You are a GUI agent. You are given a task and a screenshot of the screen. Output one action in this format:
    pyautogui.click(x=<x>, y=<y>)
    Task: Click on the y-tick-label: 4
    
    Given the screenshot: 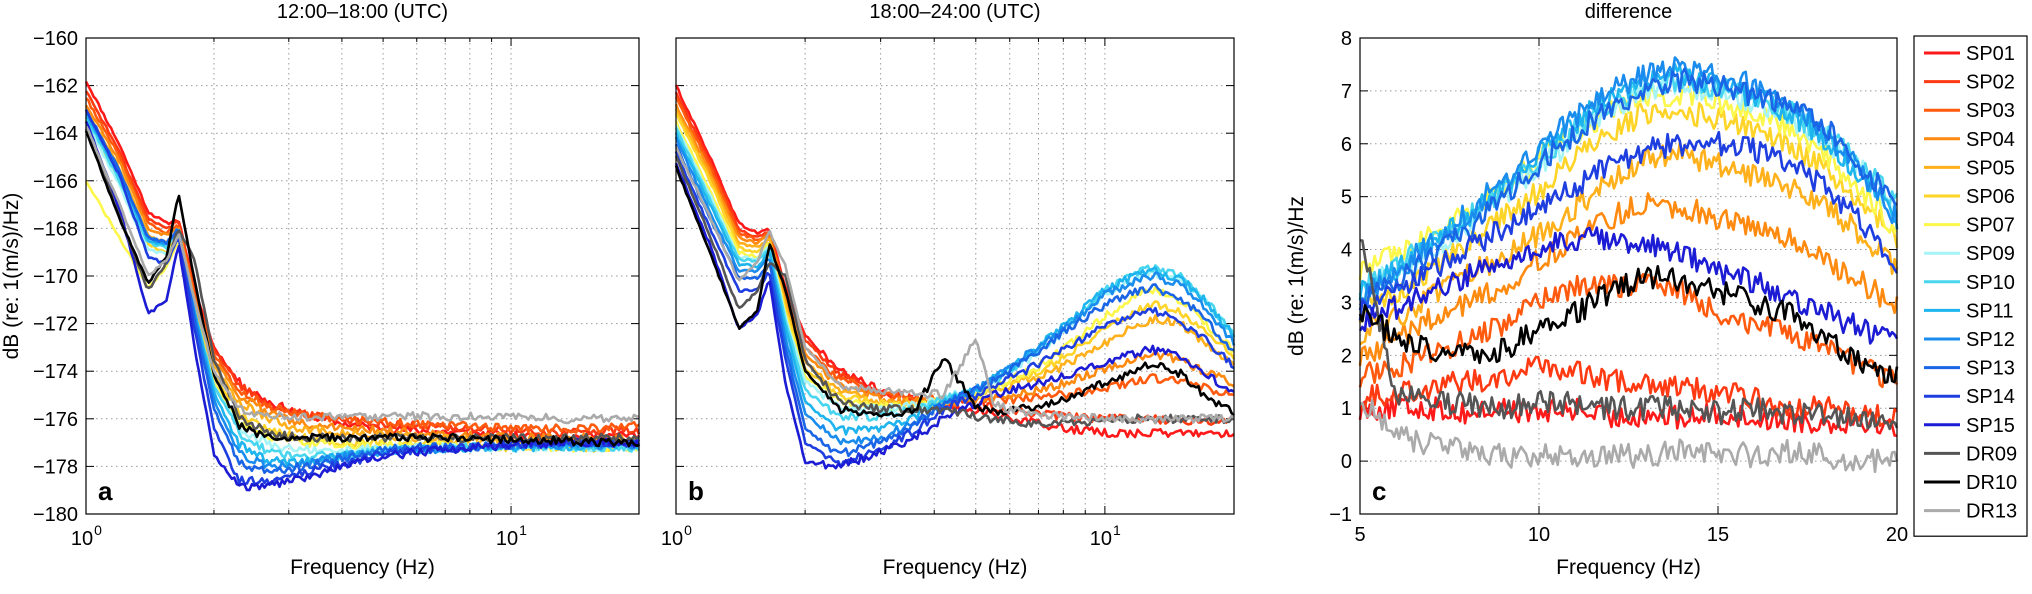 What is the action you would take?
    pyautogui.click(x=1346, y=251)
    